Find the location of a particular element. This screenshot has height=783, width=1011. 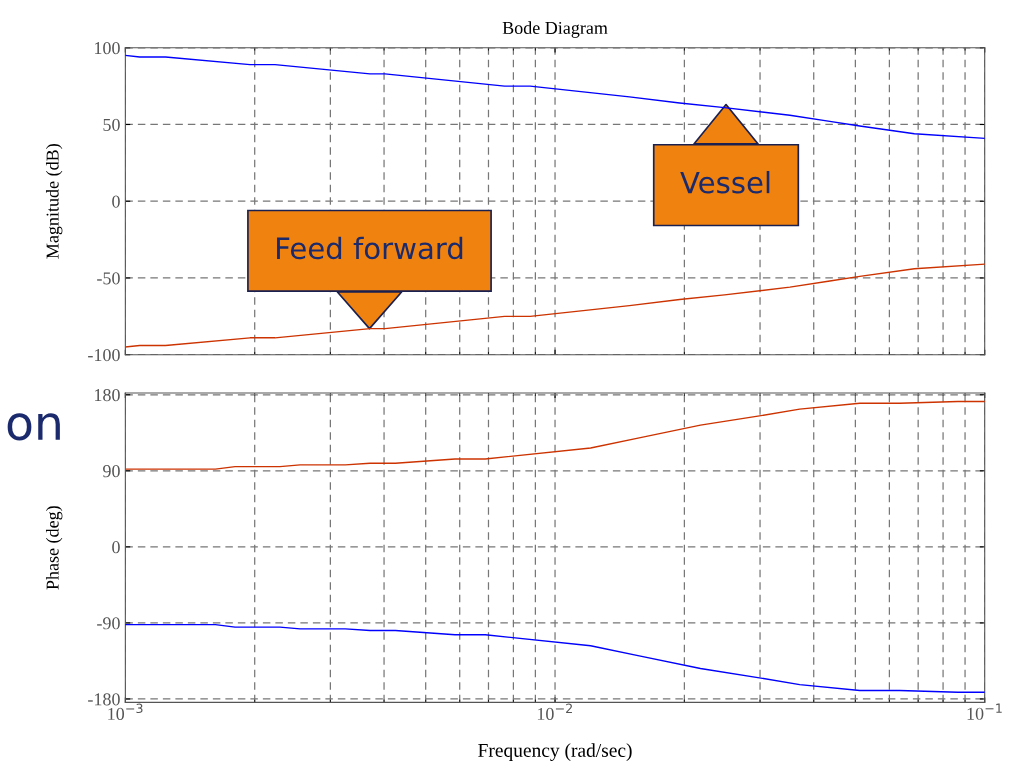

y-tick-label: 180 is located at coordinates (107, 395).